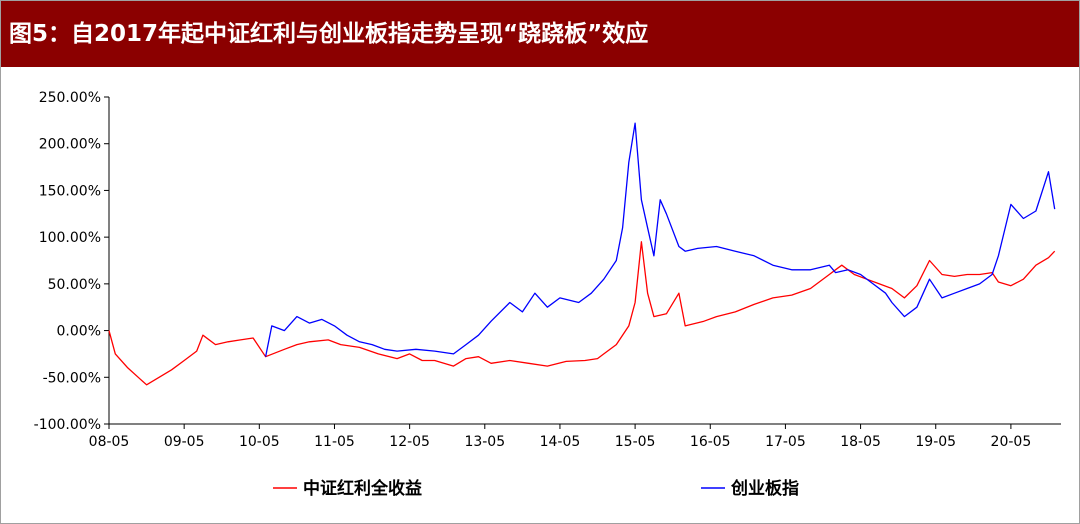 This screenshot has width=1080, height=524. Describe the element at coordinates (79, 332) in the screenshot. I see `y-tick-label: 0.00%` at that location.